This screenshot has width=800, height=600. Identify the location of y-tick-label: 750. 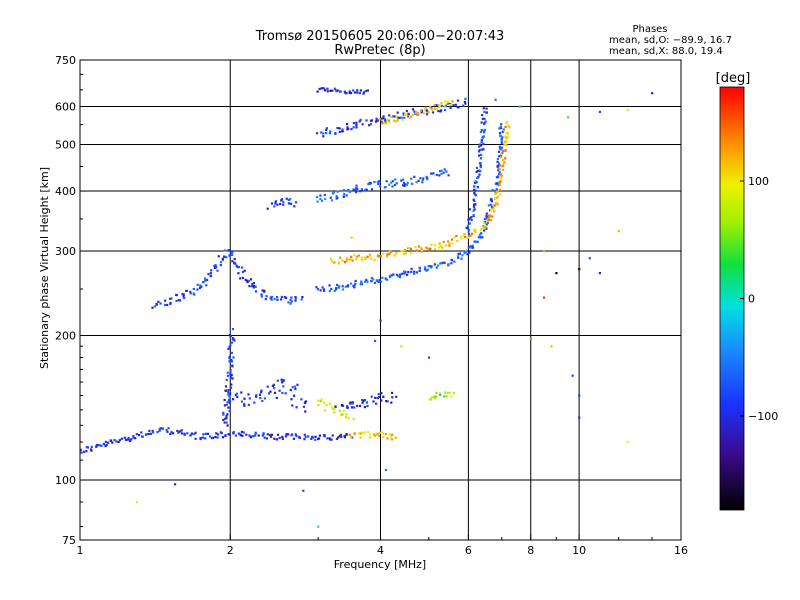
(65, 60).